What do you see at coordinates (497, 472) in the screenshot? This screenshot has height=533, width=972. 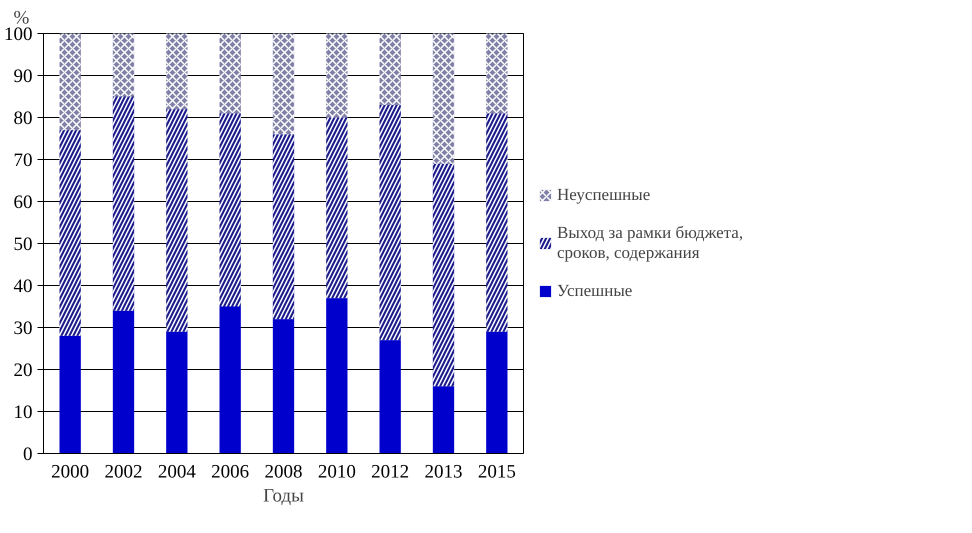 I see `x-tick-label: 2015` at bounding box center [497, 472].